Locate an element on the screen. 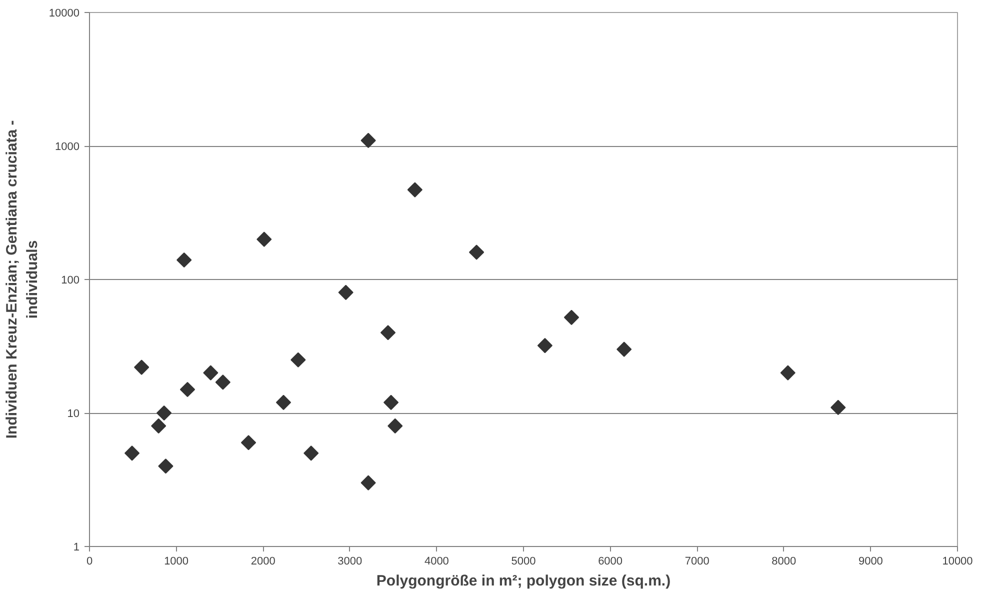 This screenshot has width=989, height=596. x-tick-label: 8000 is located at coordinates (784, 562).